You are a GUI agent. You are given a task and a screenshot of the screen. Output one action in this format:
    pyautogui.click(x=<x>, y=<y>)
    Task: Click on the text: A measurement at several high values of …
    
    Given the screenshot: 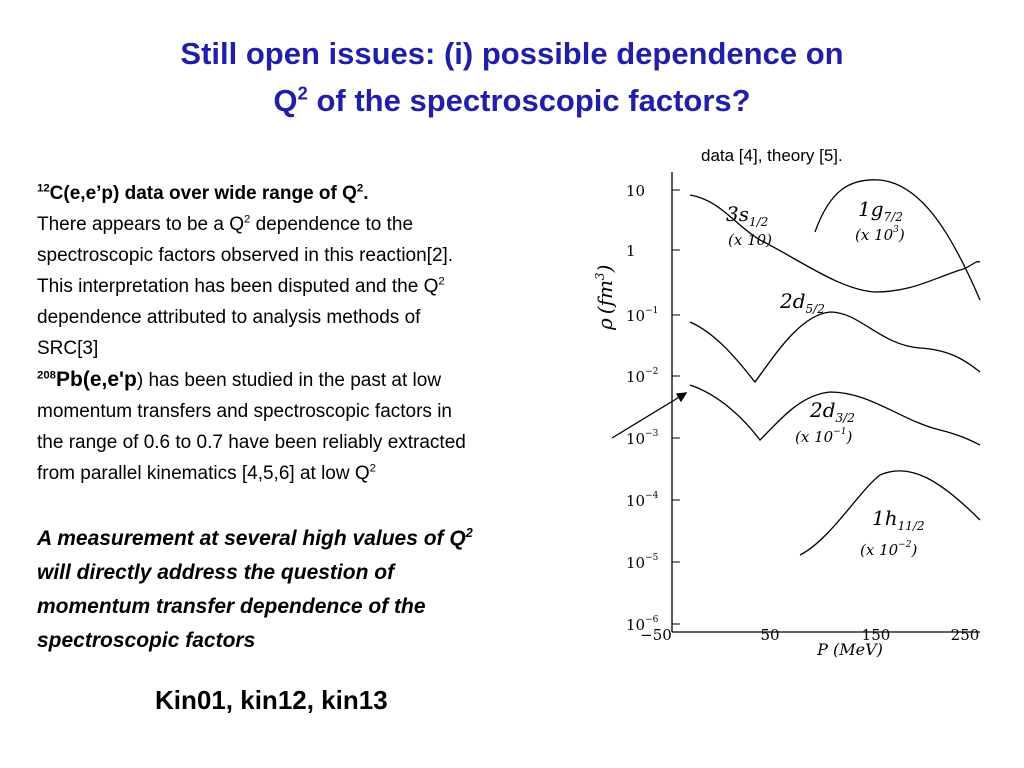 What is the action you would take?
    pyautogui.click(x=251, y=538)
    